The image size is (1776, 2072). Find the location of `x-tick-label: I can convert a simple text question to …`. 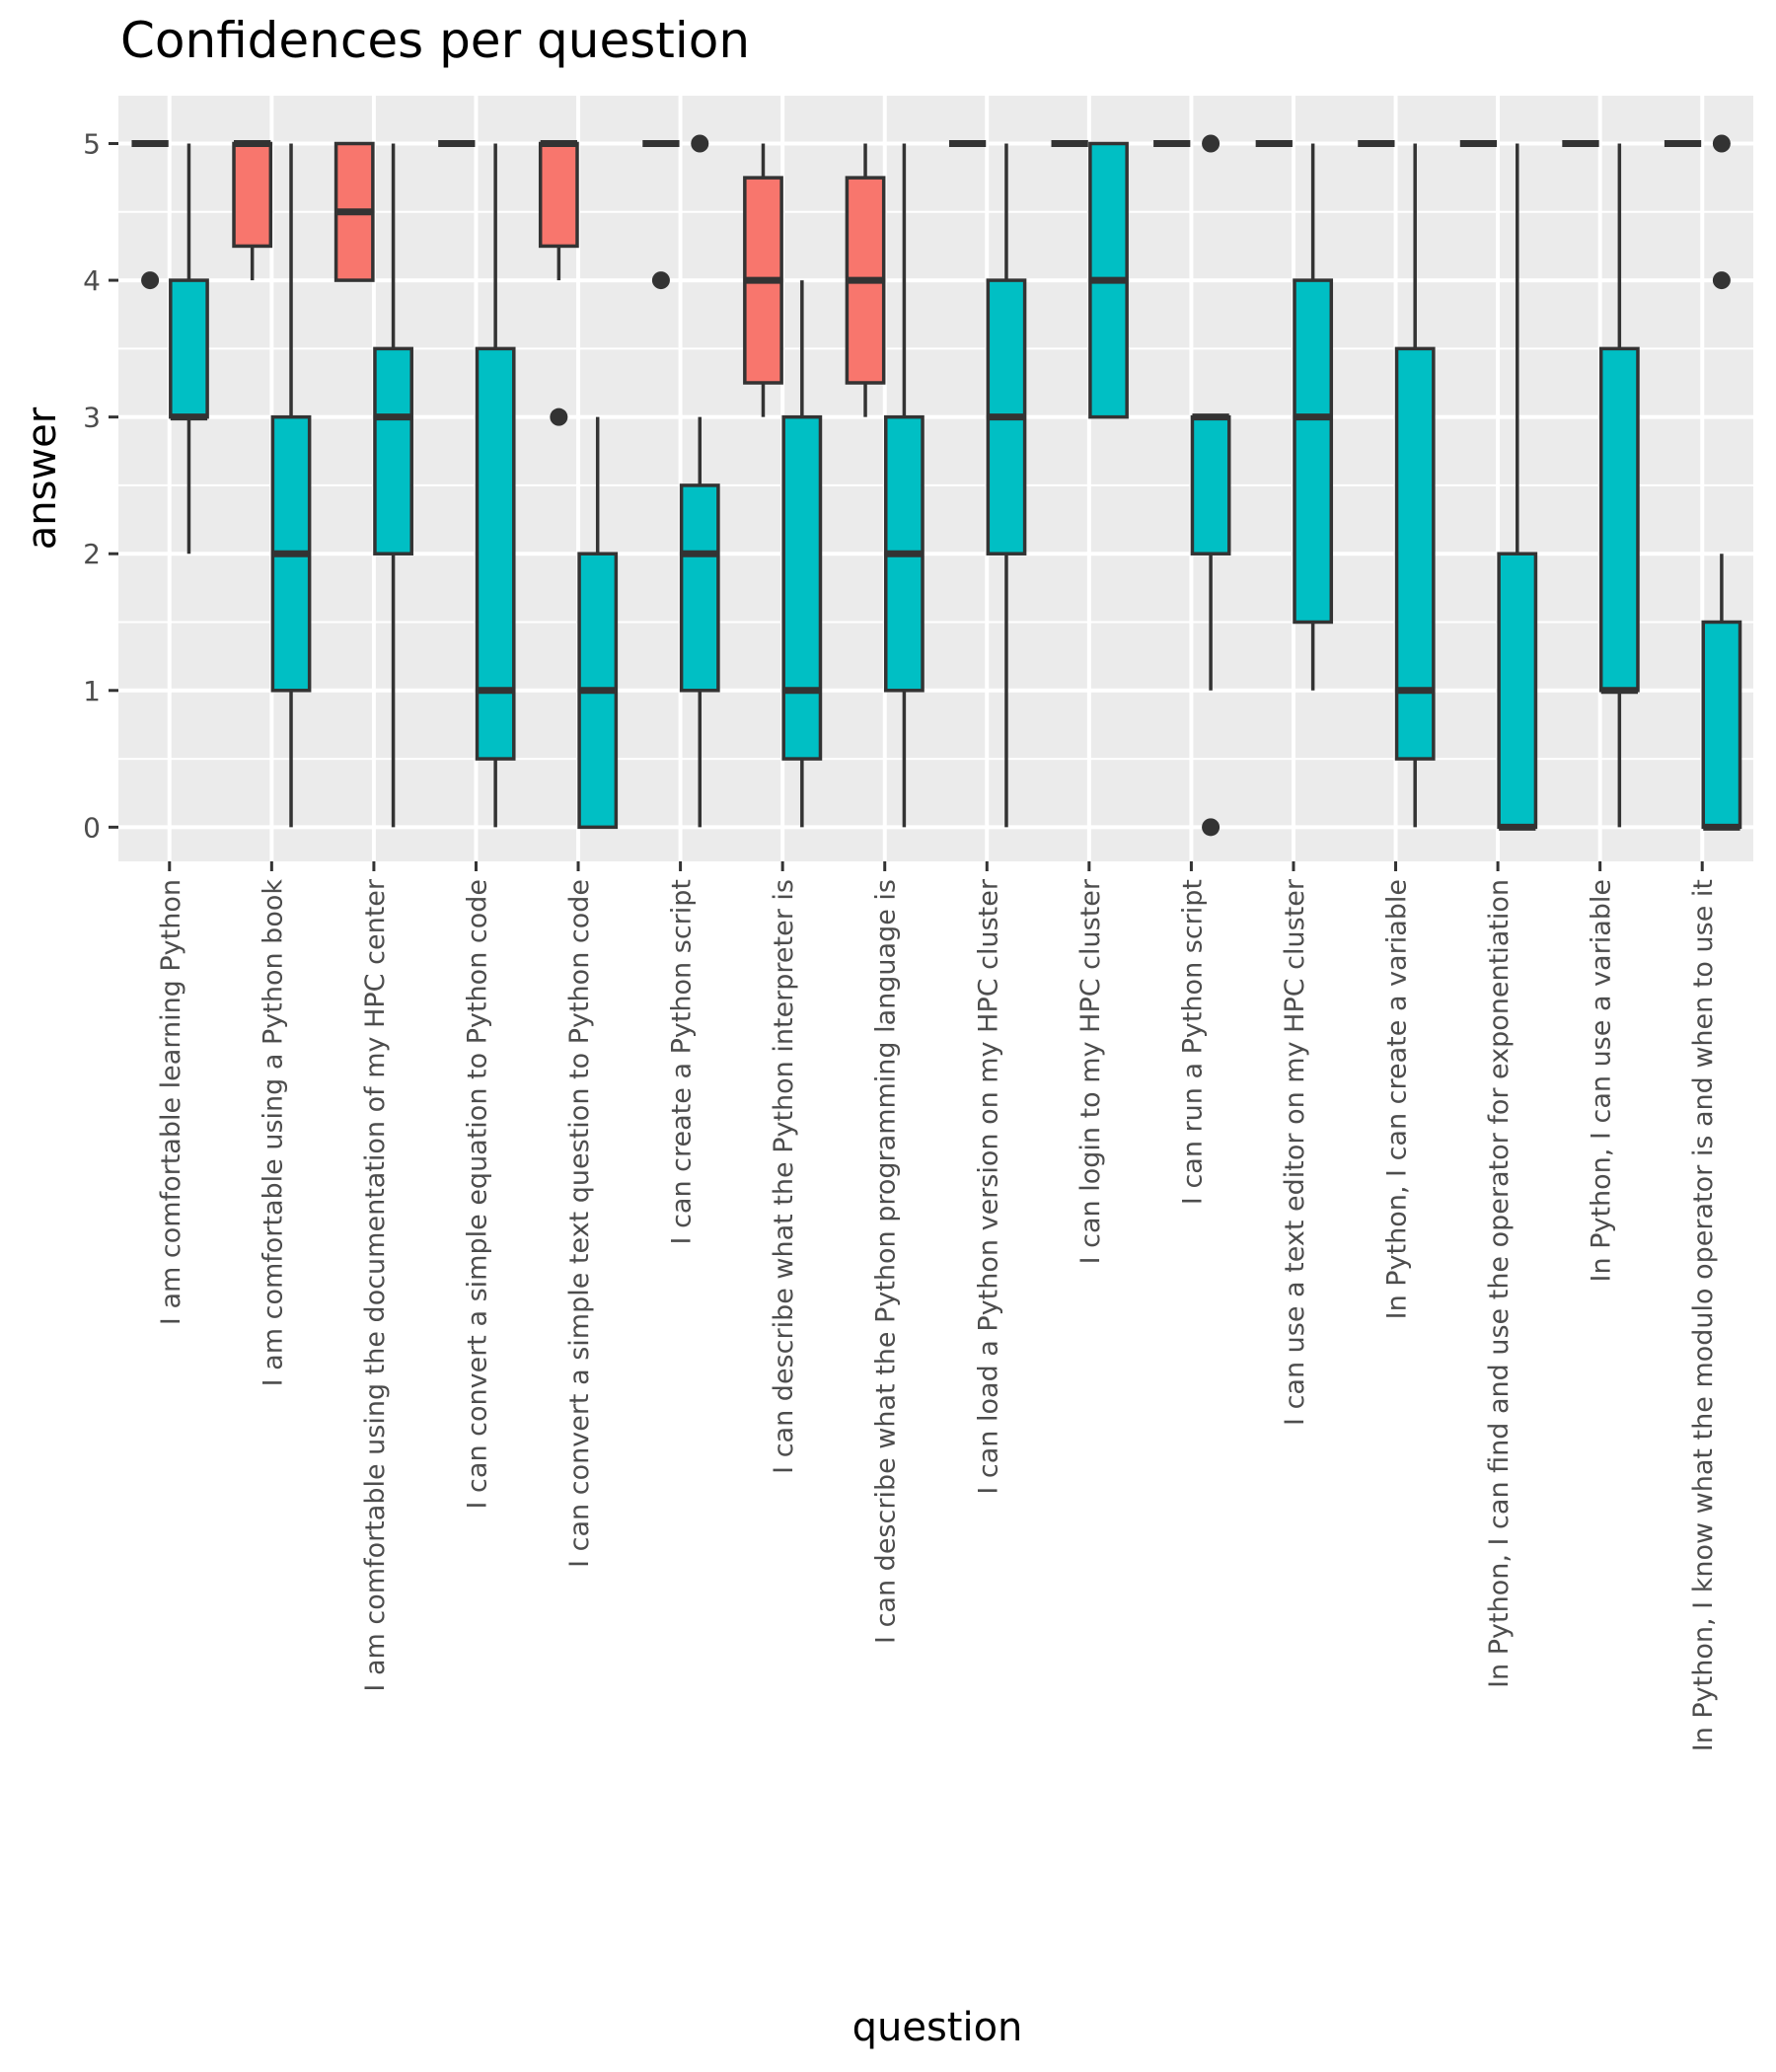

x-tick-label: I can convert a simple text question to … is located at coordinates (580, 1224).